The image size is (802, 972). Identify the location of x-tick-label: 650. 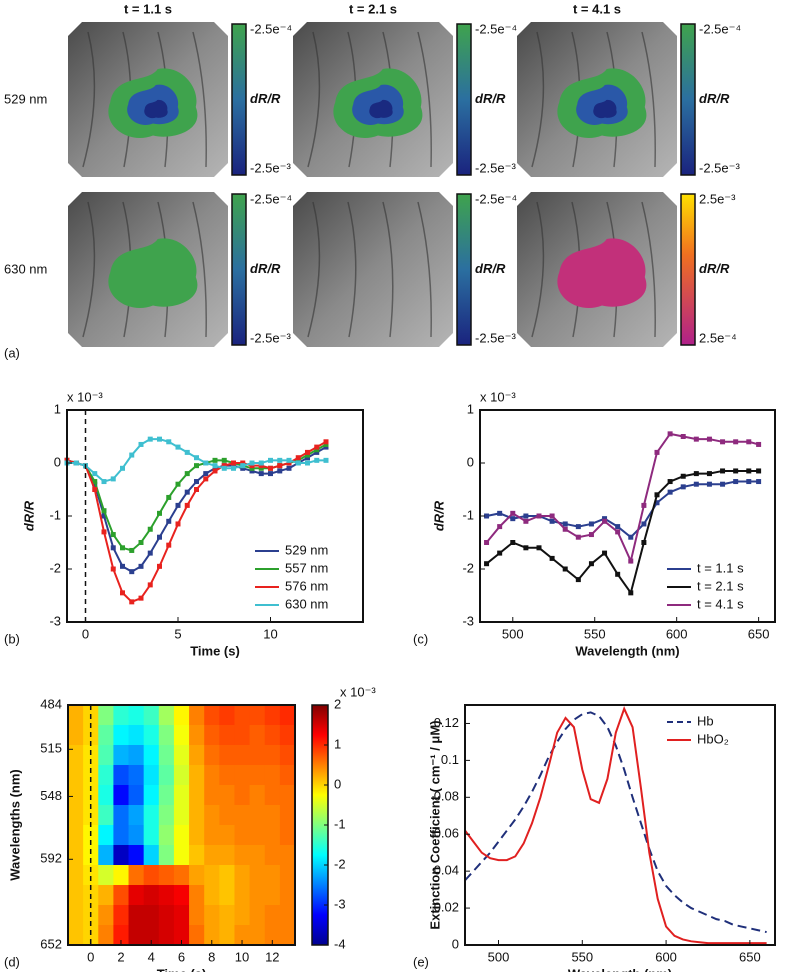
(750, 956).